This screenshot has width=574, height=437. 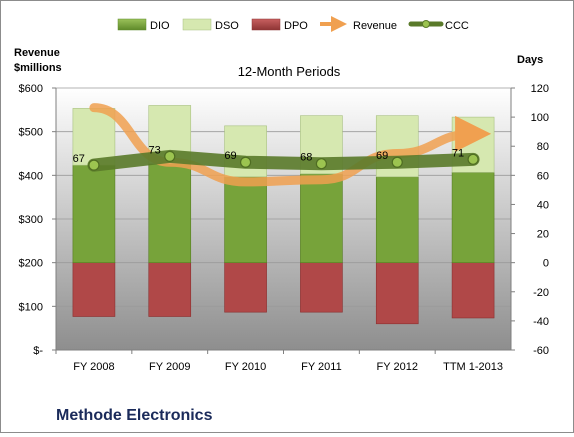 What do you see at coordinates (289, 71) in the screenshot?
I see `chart-title: 12-Month Periods` at bounding box center [289, 71].